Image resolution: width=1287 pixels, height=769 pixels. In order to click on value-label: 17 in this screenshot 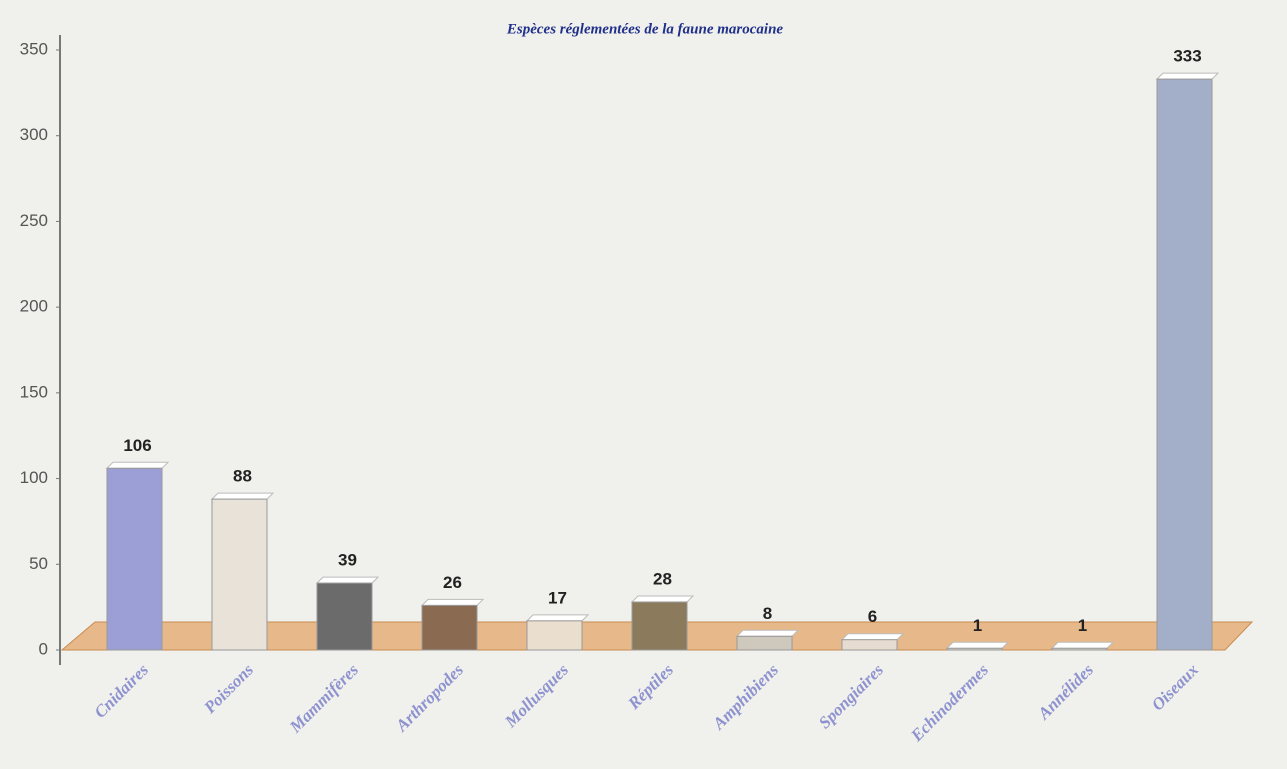, I will do `click(557, 597)`.